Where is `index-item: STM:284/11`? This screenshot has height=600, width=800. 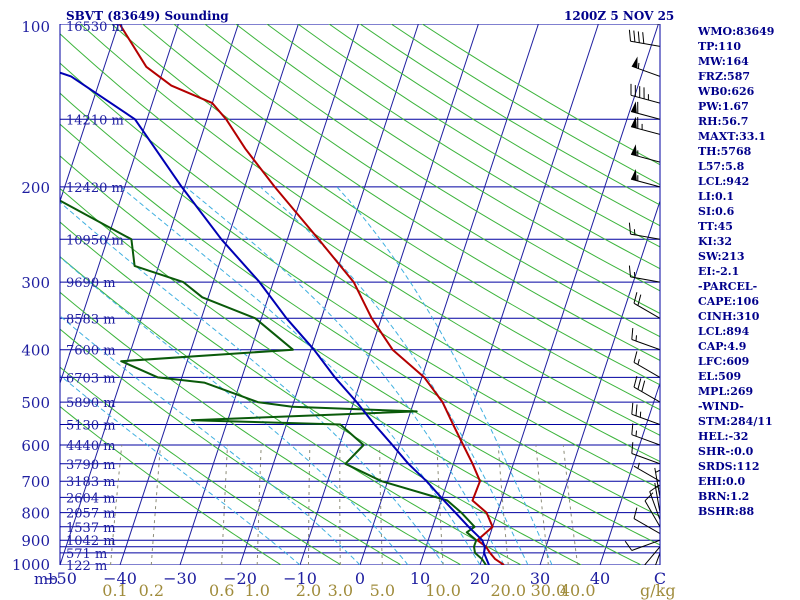
index-item: STM:284/11 is located at coordinates (735, 421).